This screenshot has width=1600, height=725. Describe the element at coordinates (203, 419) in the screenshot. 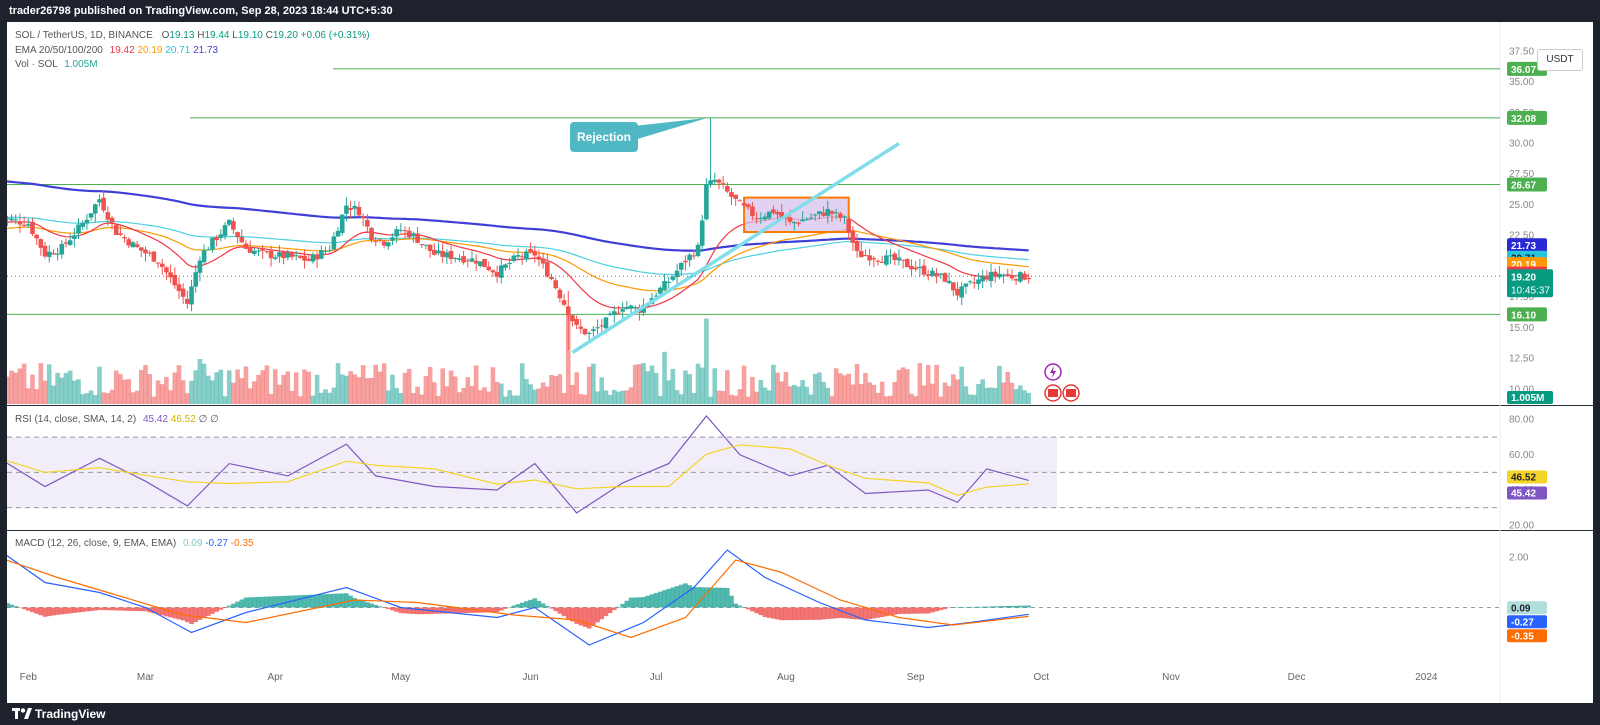

I see `rsi-extra-1: ∅` at that location.